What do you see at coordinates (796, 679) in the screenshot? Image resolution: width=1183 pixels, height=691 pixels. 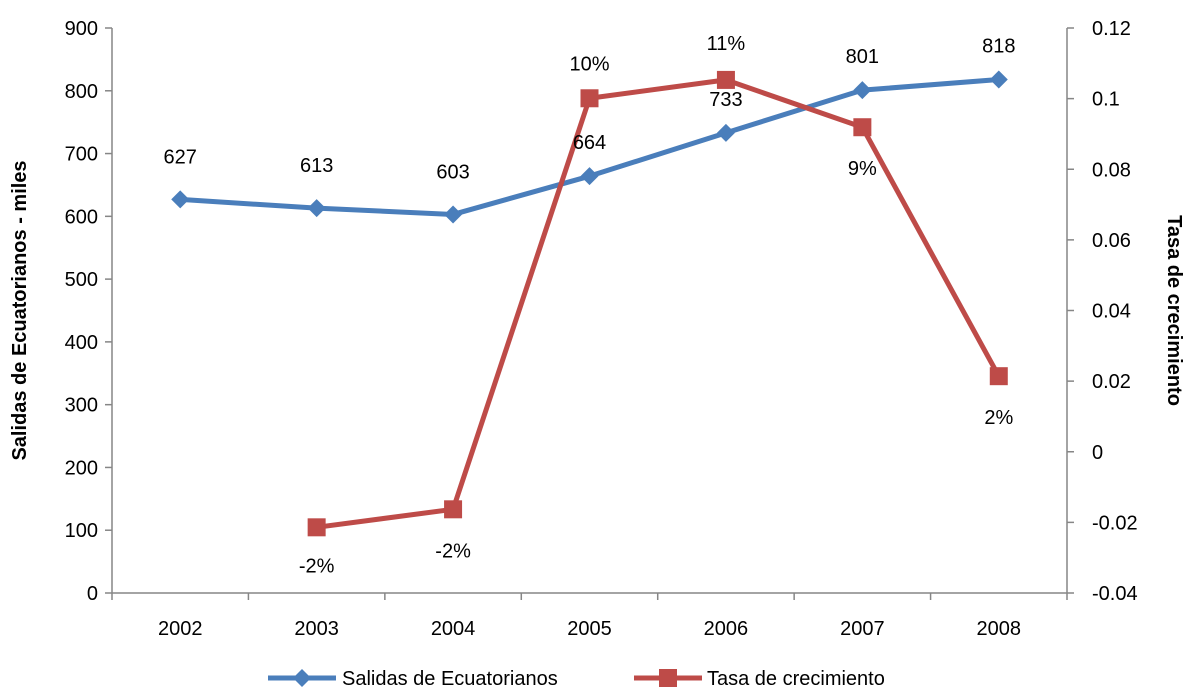 I see `legend-label: Tasa de crecimiento` at bounding box center [796, 679].